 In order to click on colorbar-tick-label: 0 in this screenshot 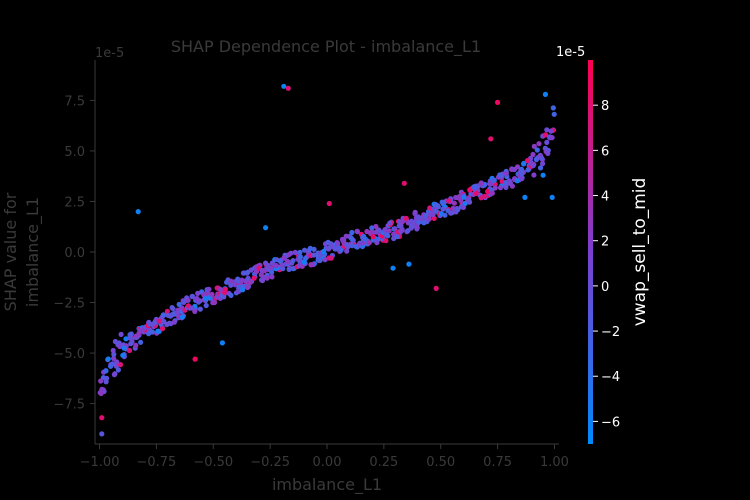, I will do `click(605, 287)`.